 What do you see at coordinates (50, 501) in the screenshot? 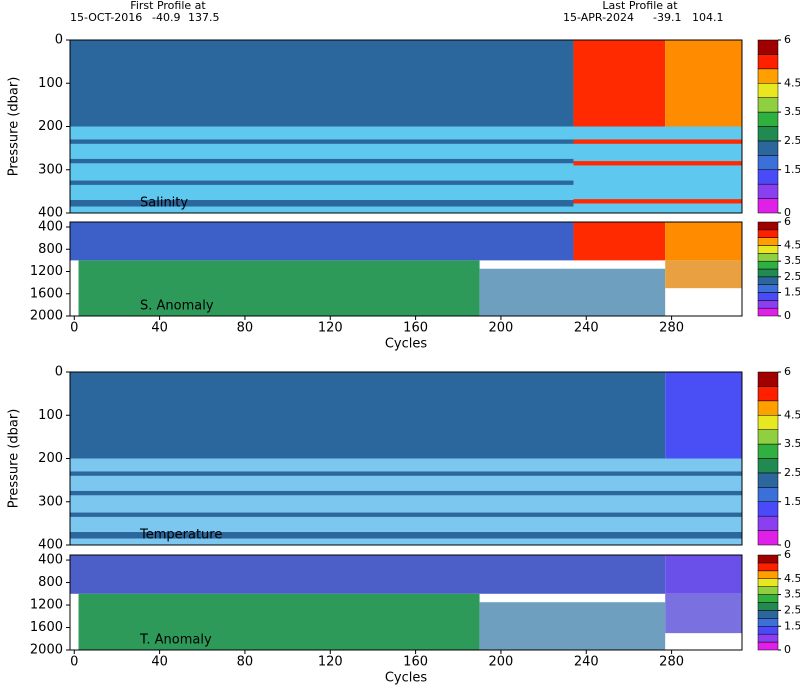
I see `y-tick-label: 300` at bounding box center [50, 501].